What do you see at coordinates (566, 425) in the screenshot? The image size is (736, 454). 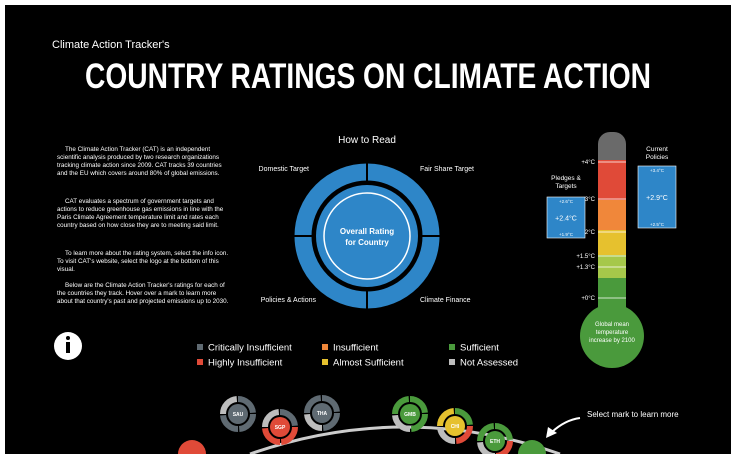 I see `hint-arrow` at bounding box center [566, 425].